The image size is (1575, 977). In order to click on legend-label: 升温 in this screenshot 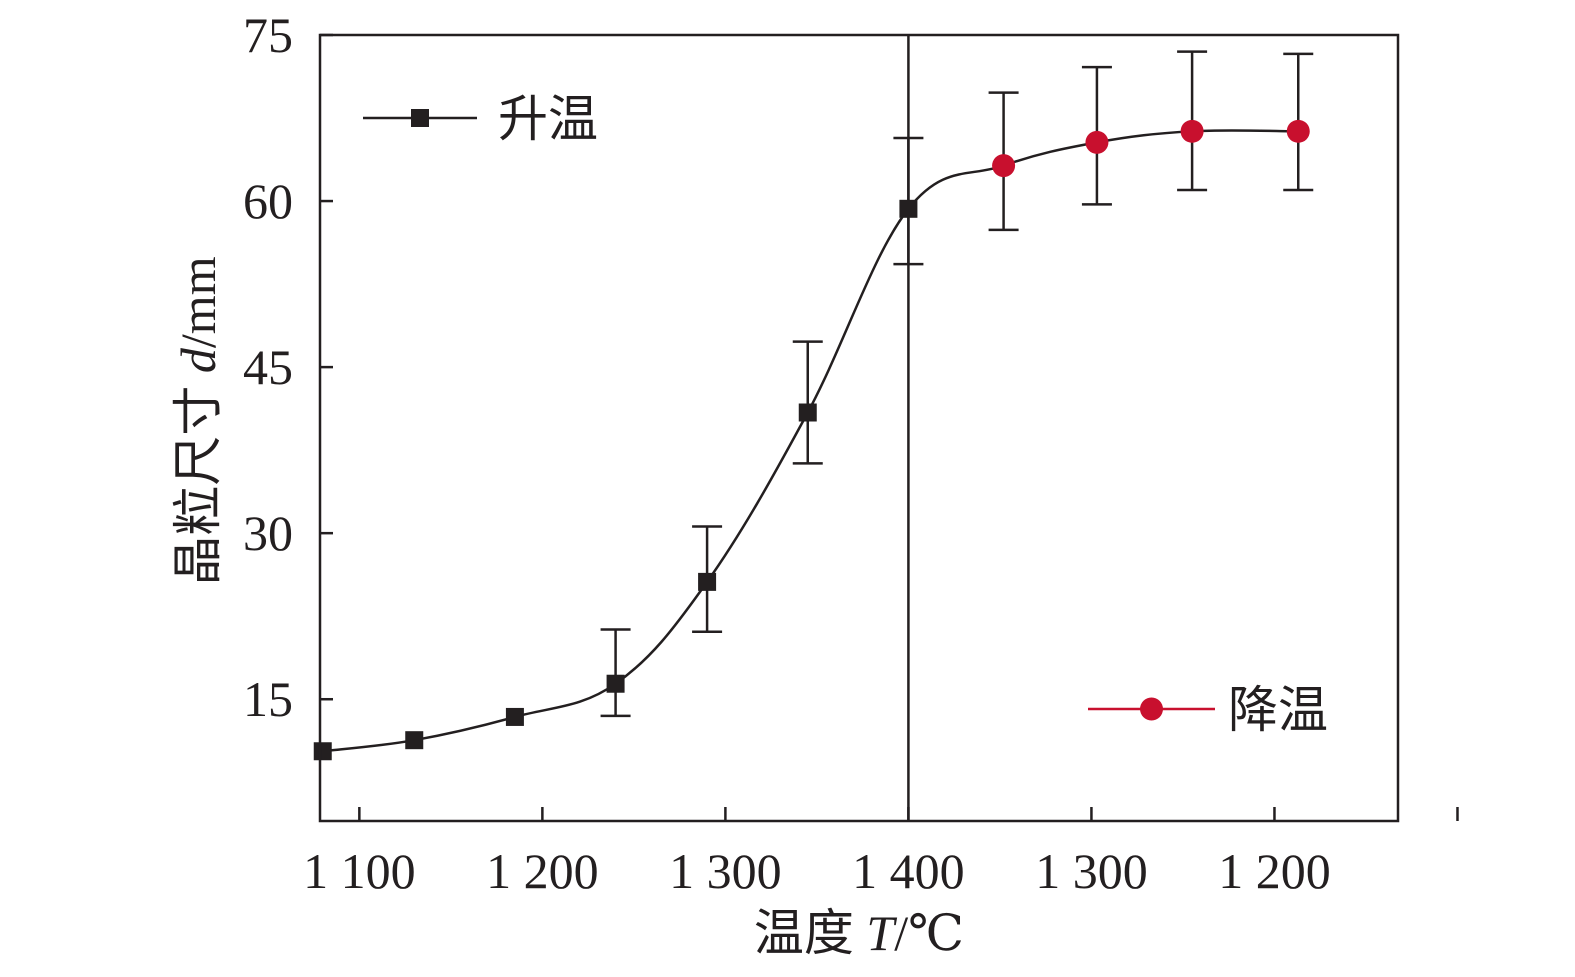, I will do `click(548, 119)`.